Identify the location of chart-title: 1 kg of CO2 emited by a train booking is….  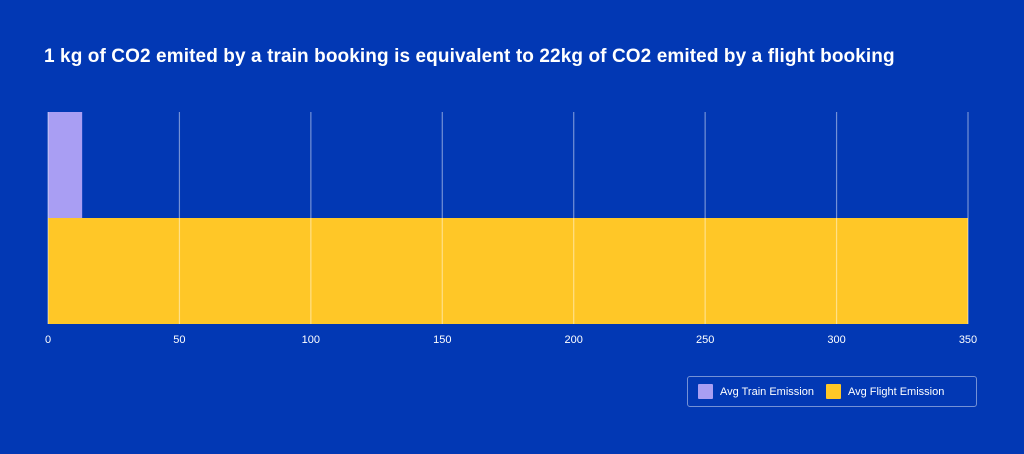
(469, 56).